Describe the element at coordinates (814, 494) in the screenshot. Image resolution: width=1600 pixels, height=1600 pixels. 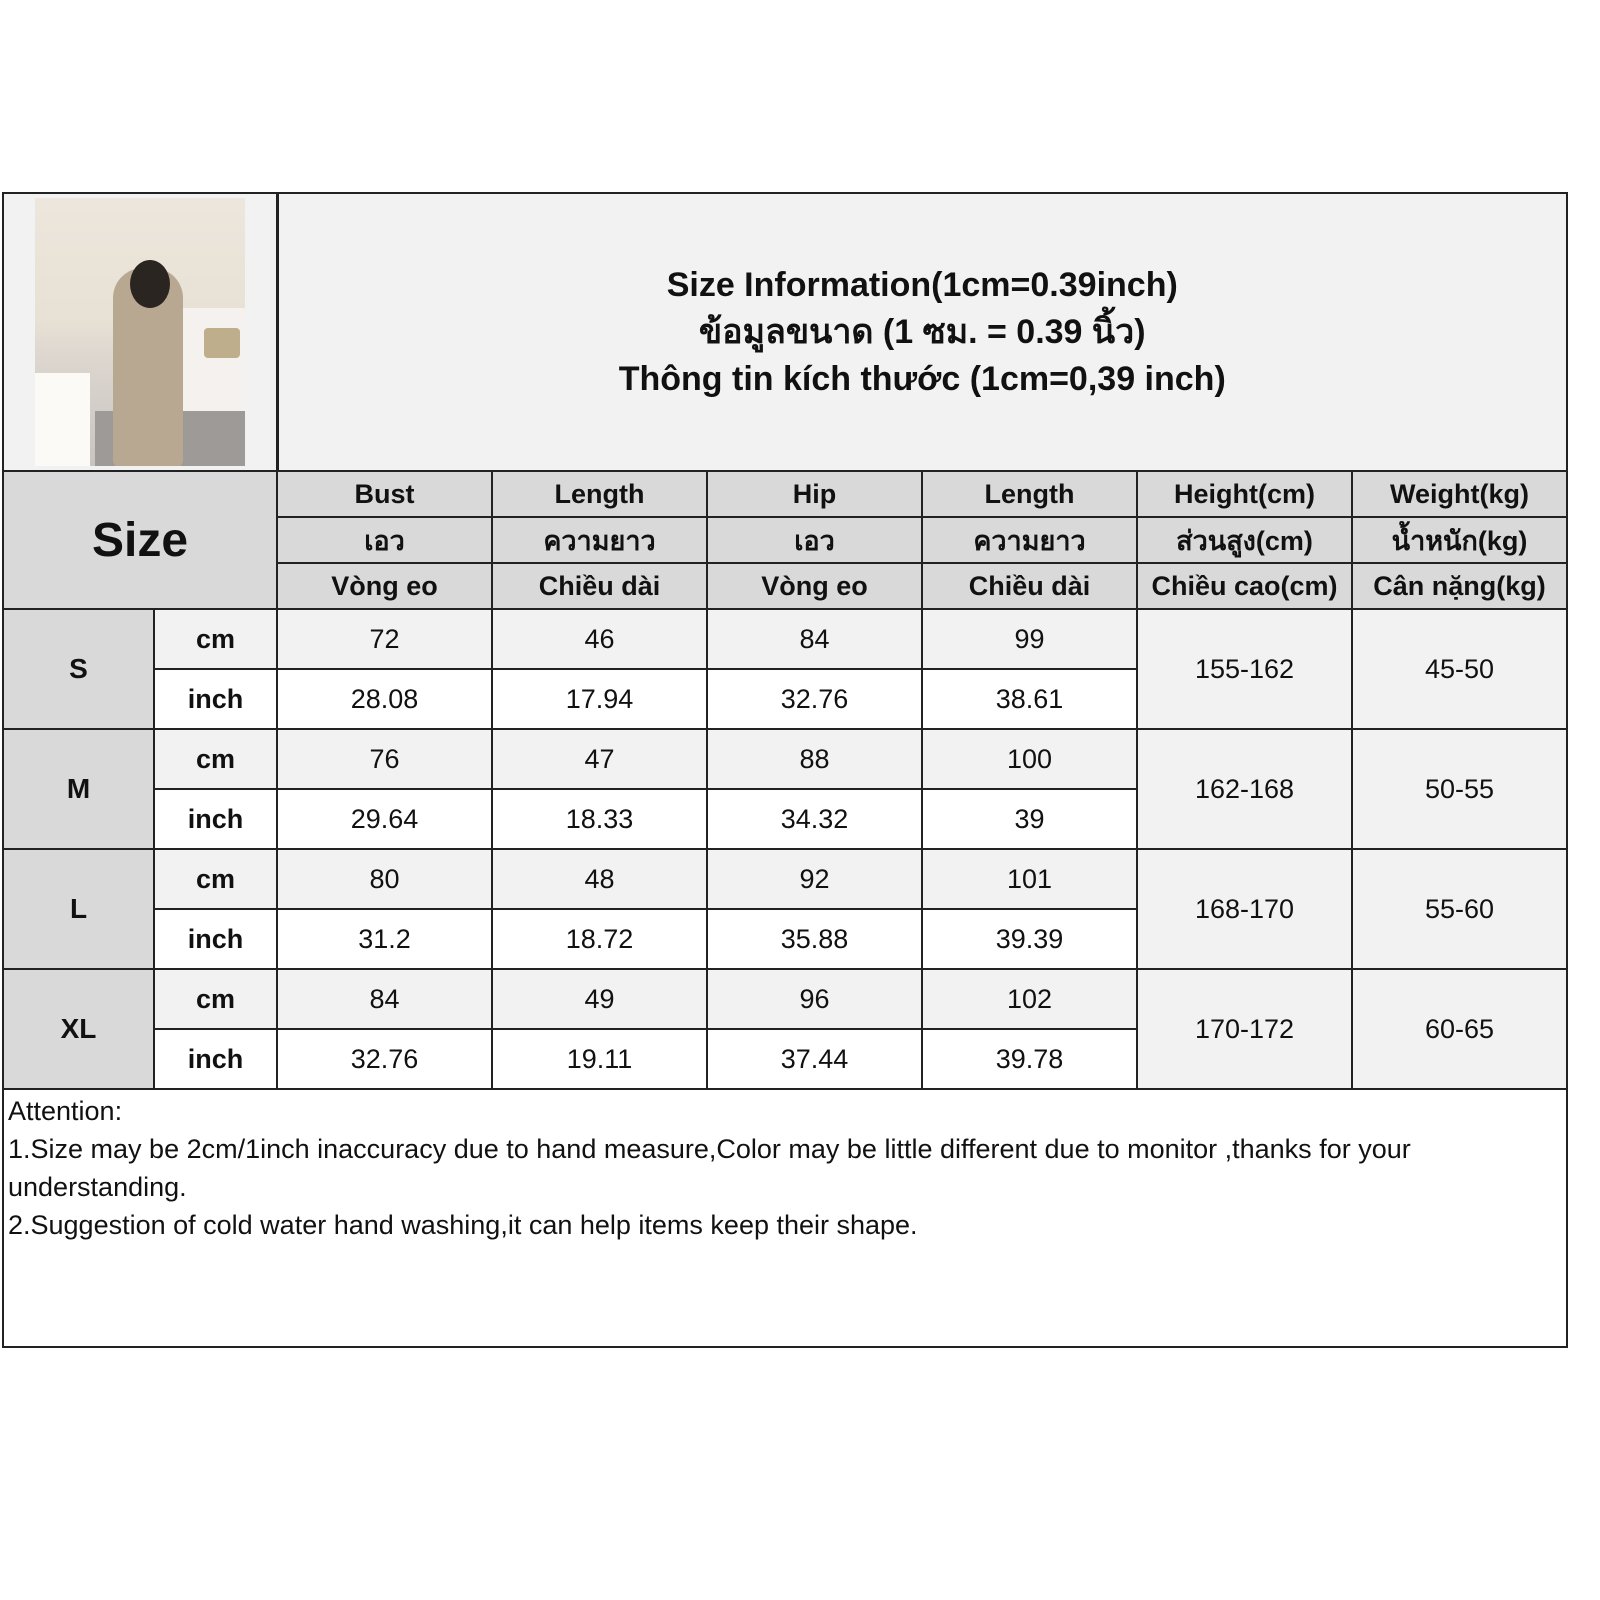
I see `col-header-en: Hip` at that location.